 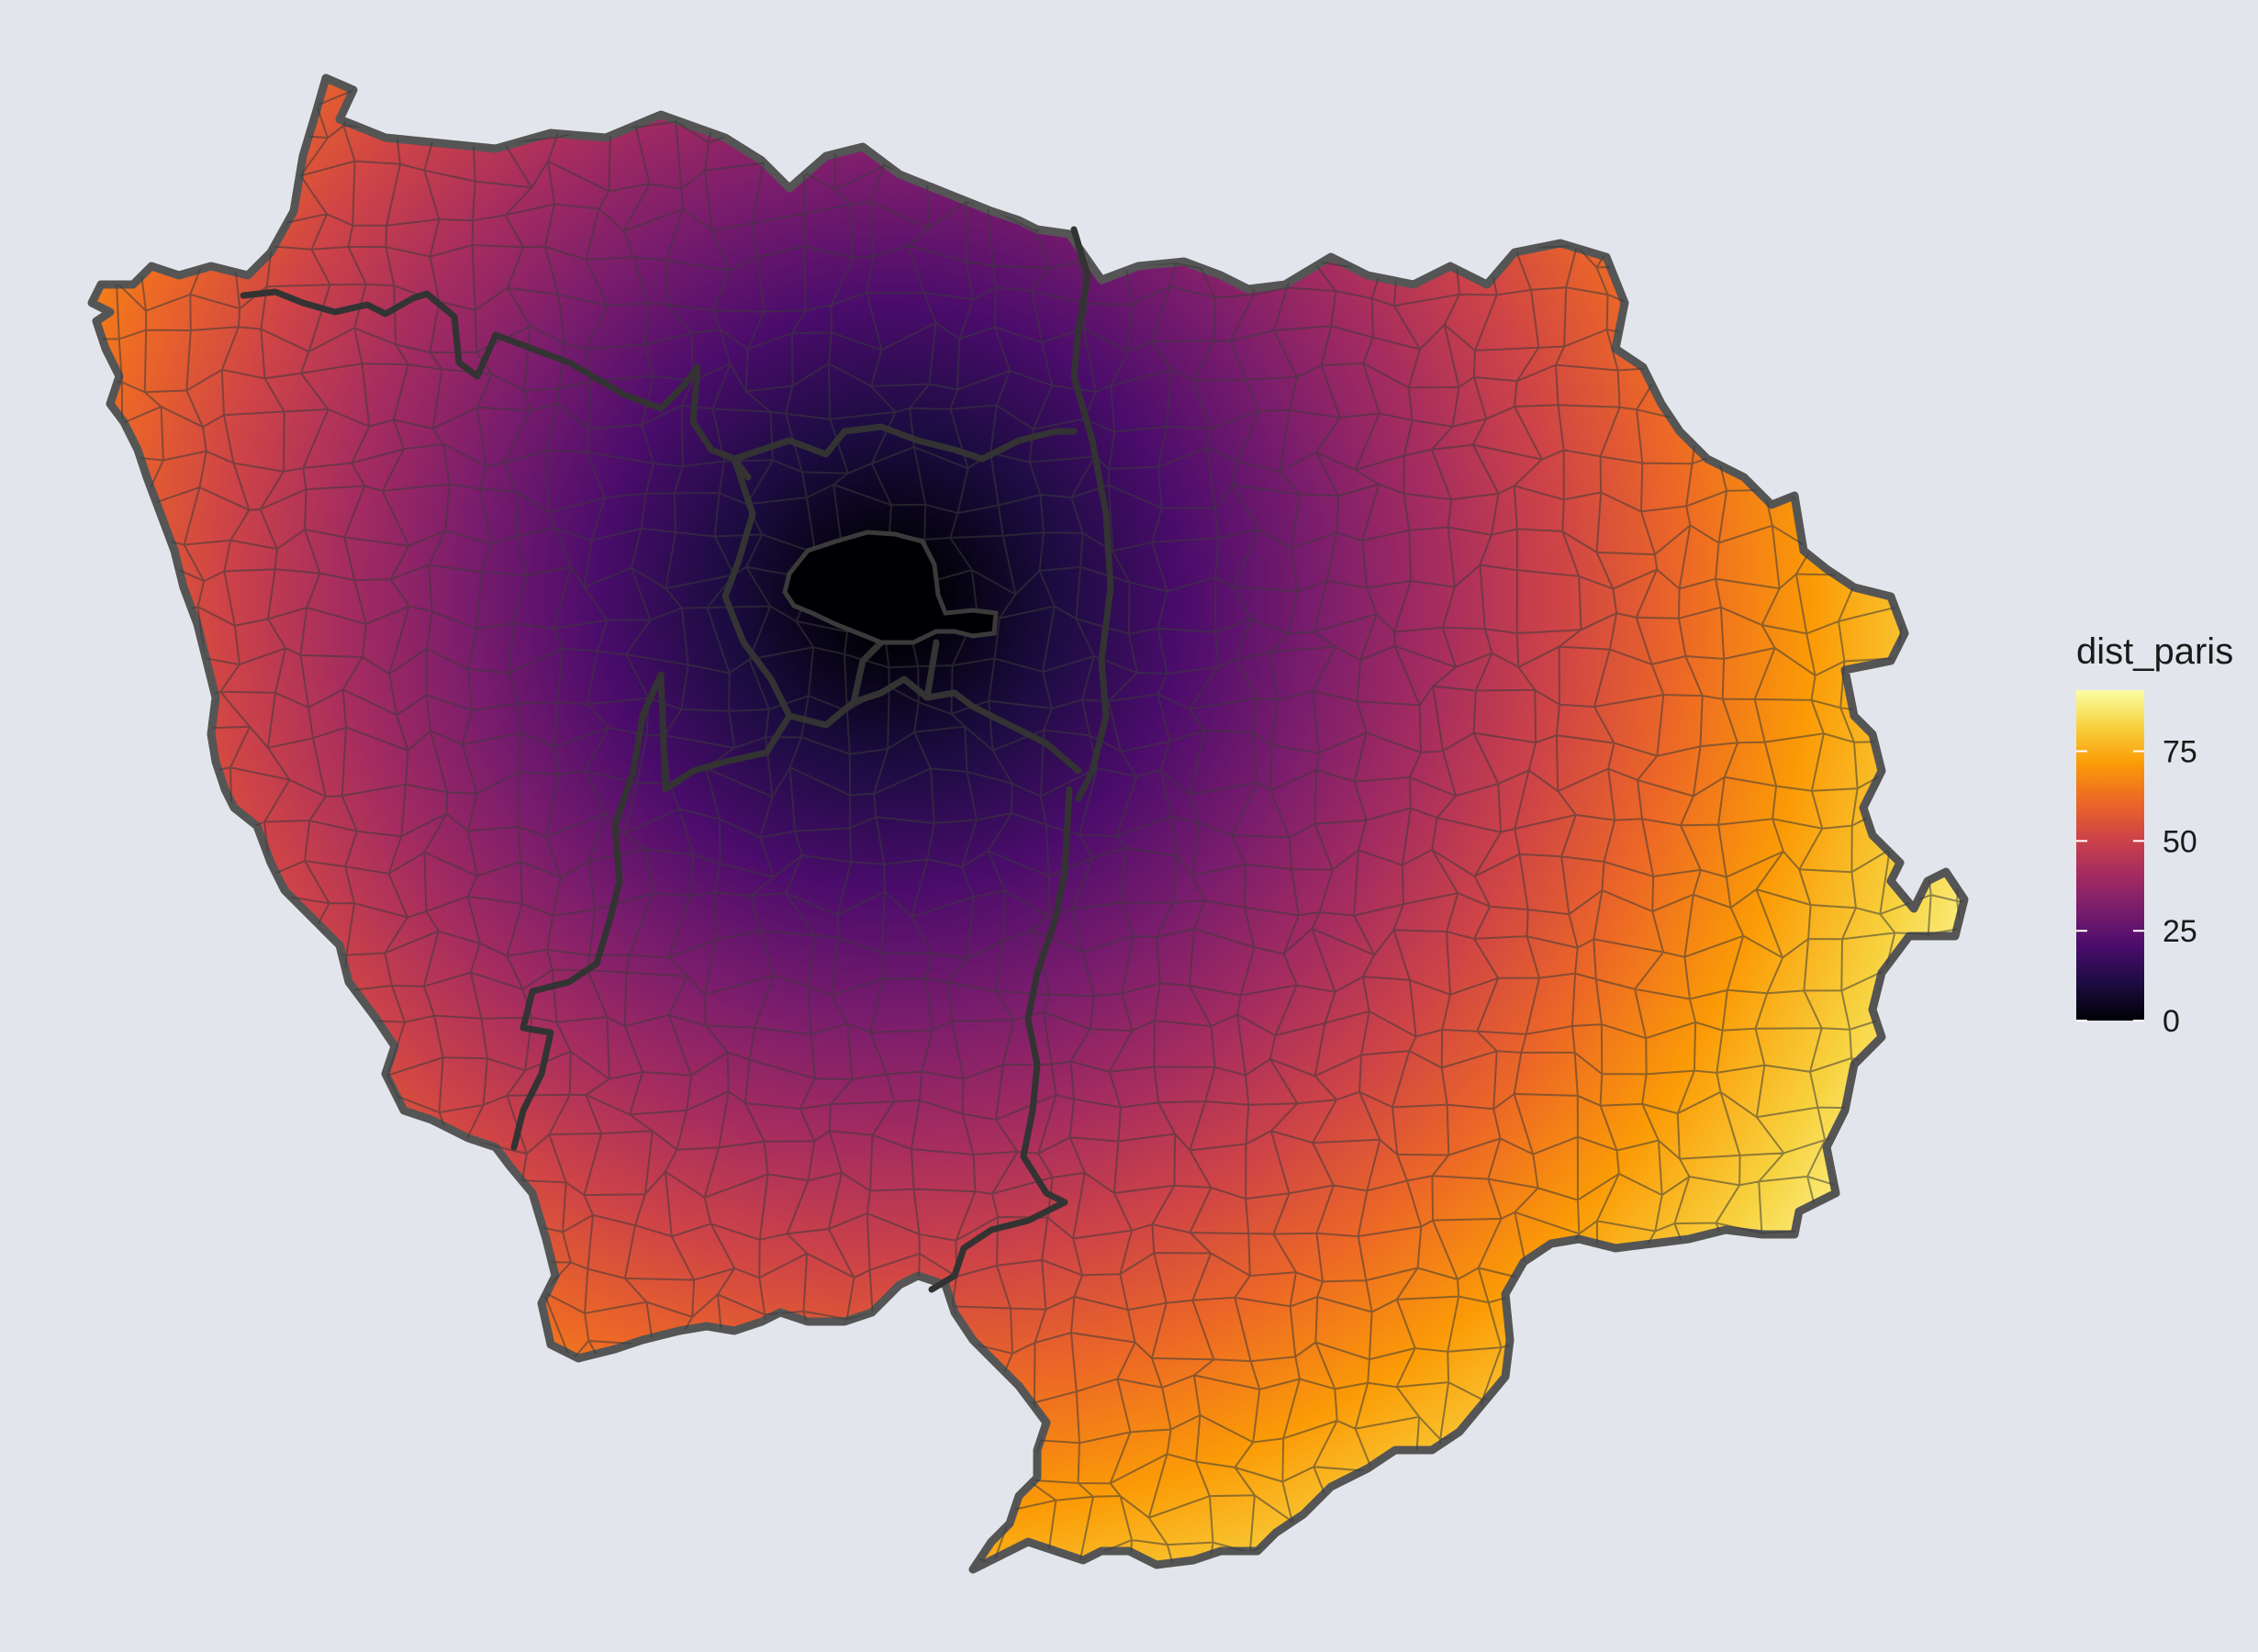 I want to click on legend-colorbar, so click(x=2110, y=856).